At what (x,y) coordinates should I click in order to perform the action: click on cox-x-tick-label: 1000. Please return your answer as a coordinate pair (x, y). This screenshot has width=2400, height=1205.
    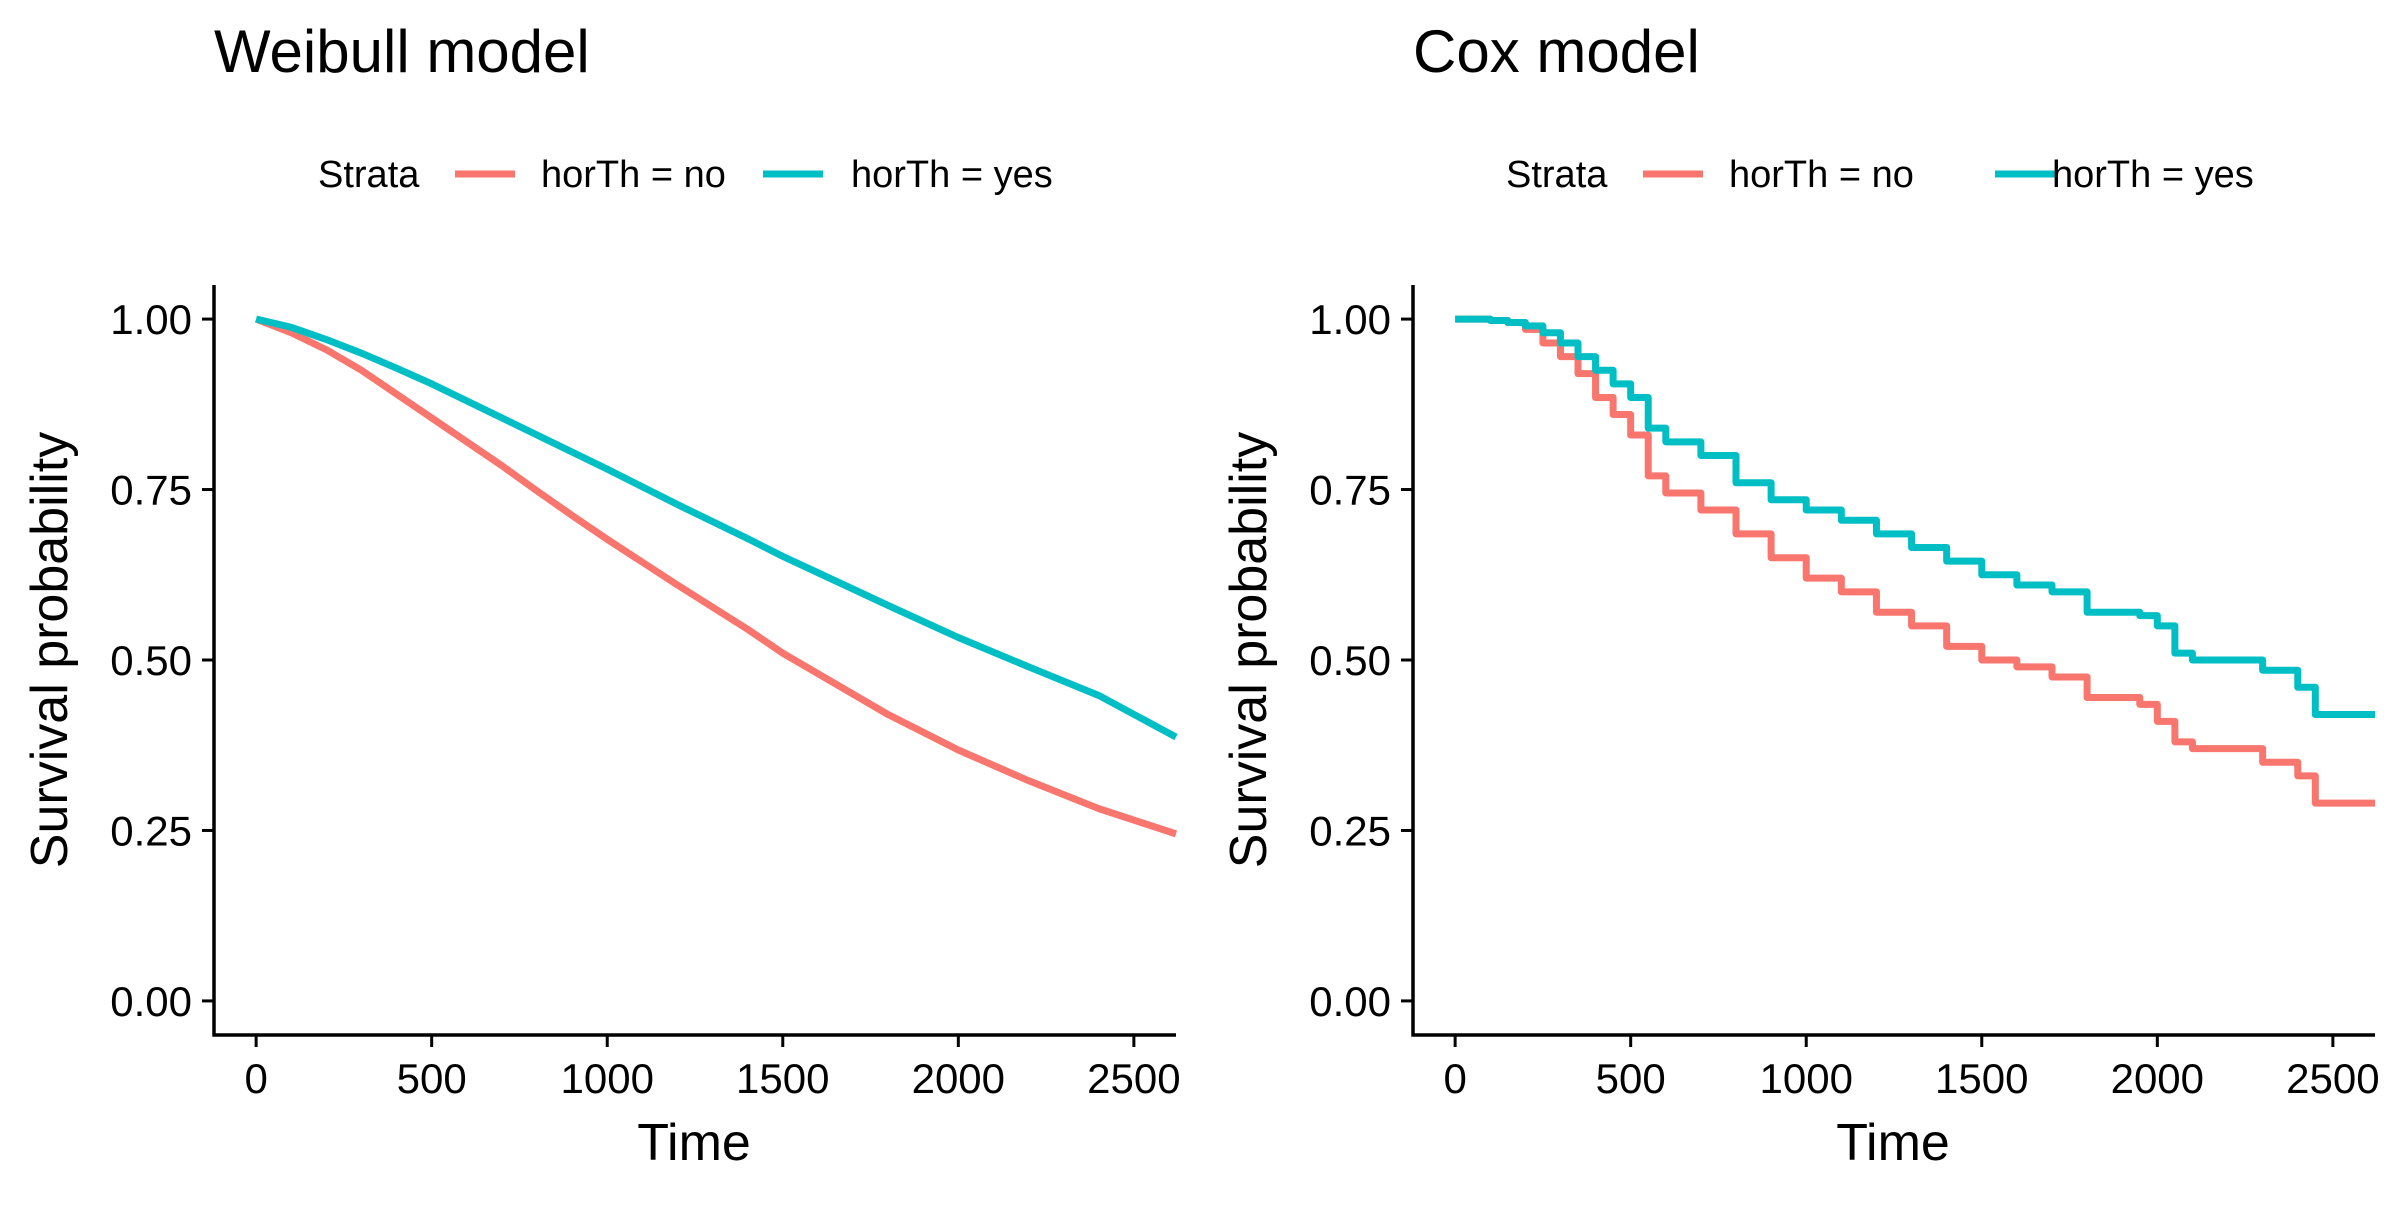
    Looking at the image, I should click on (1806, 1078).